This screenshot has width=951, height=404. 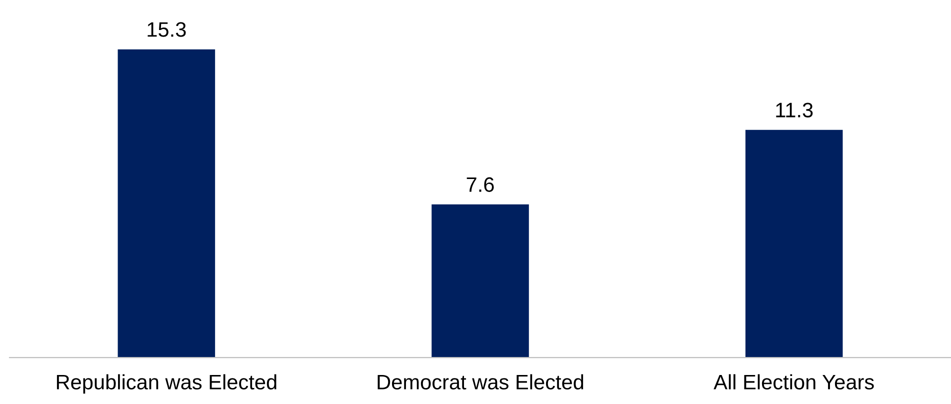 What do you see at coordinates (794, 382) in the screenshot?
I see `x-tick-label: All Election Years` at bounding box center [794, 382].